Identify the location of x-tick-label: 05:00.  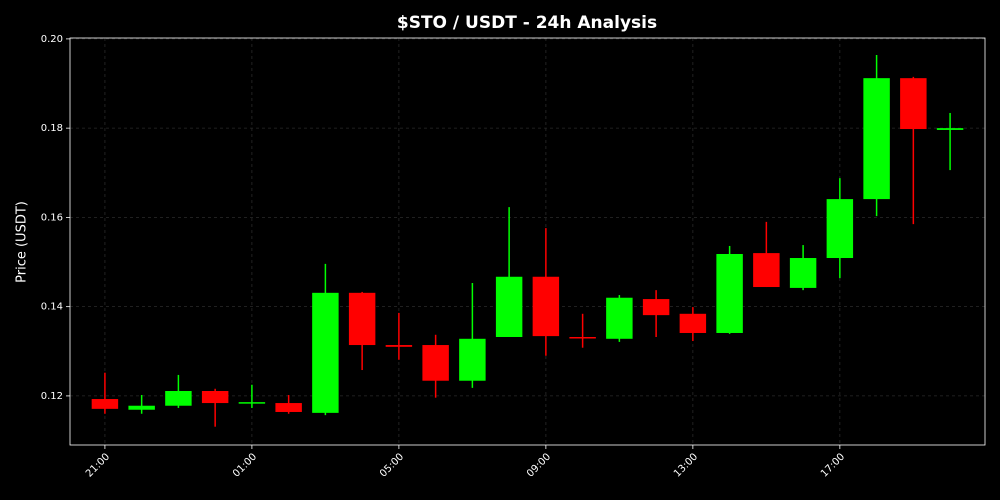
(392, 465).